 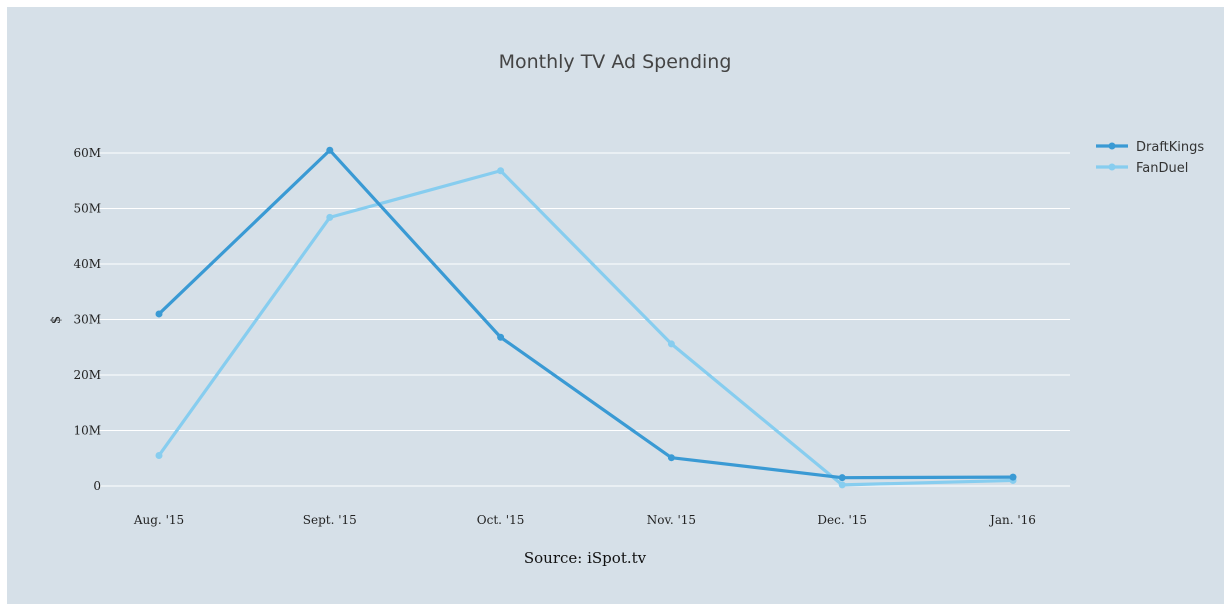 What do you see at coordinates (1112, 167) in the screenshot?
I see `legend-marker-fanduel` at bounding box center [1112, 167].